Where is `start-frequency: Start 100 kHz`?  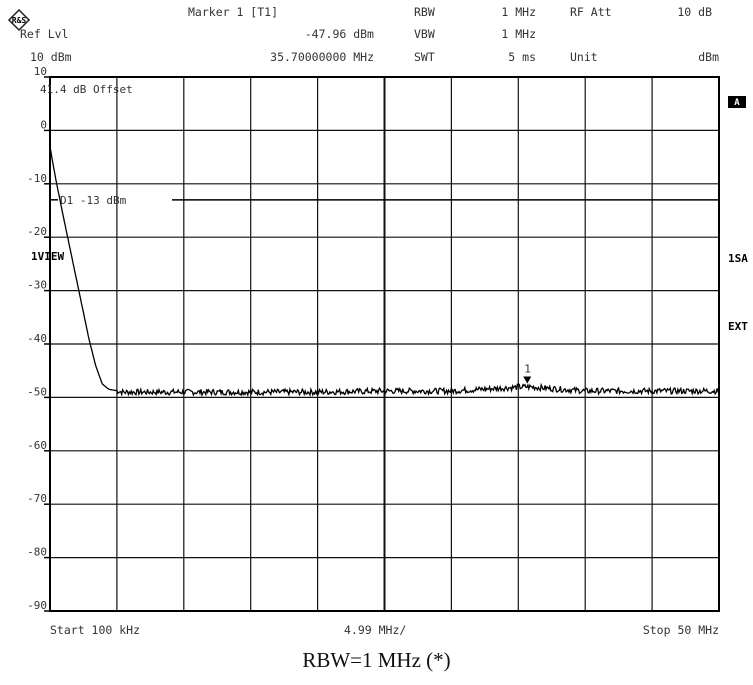
start-frequency: Start 100 kHz is located at coordinates (95, 630).